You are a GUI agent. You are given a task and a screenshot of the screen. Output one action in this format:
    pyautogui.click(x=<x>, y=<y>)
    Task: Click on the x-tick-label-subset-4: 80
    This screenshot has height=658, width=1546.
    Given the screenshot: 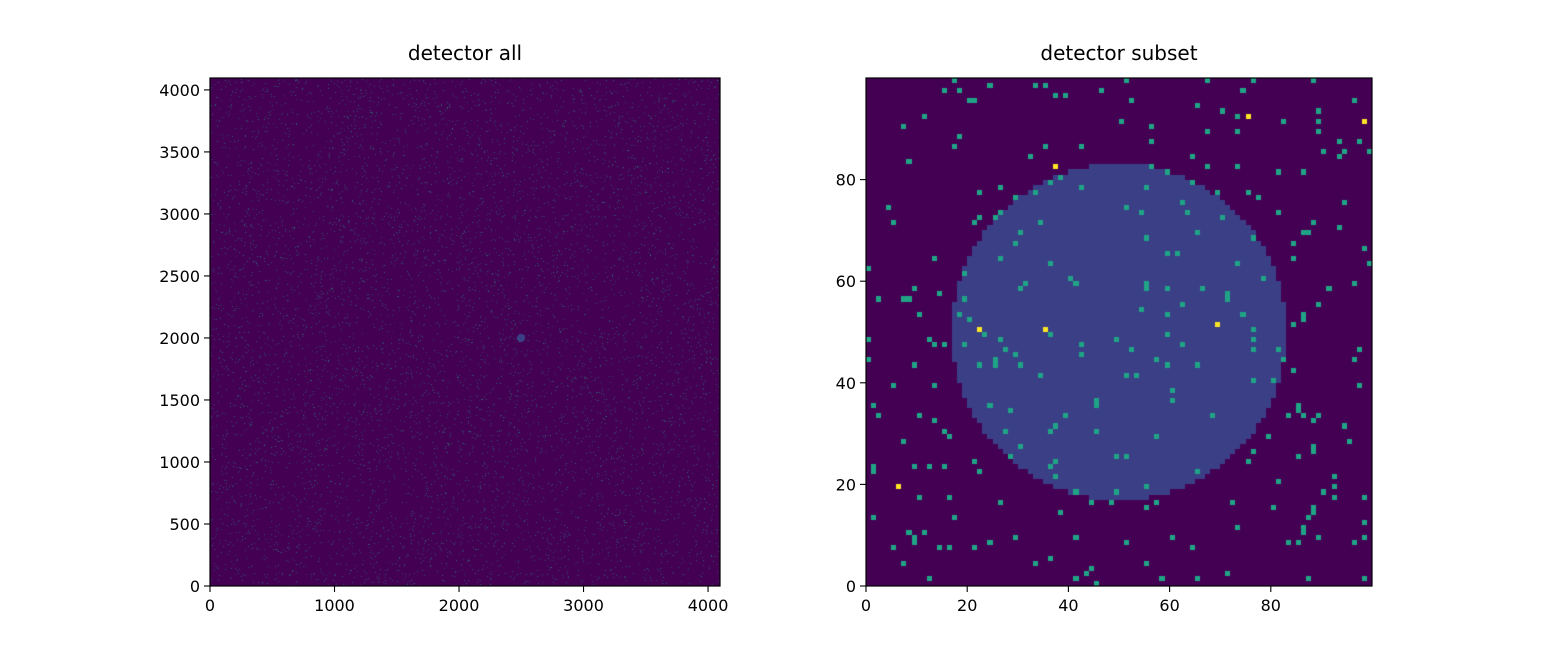 What is the action you would take?
    pyautogui.click(x=1271, y=605)
    